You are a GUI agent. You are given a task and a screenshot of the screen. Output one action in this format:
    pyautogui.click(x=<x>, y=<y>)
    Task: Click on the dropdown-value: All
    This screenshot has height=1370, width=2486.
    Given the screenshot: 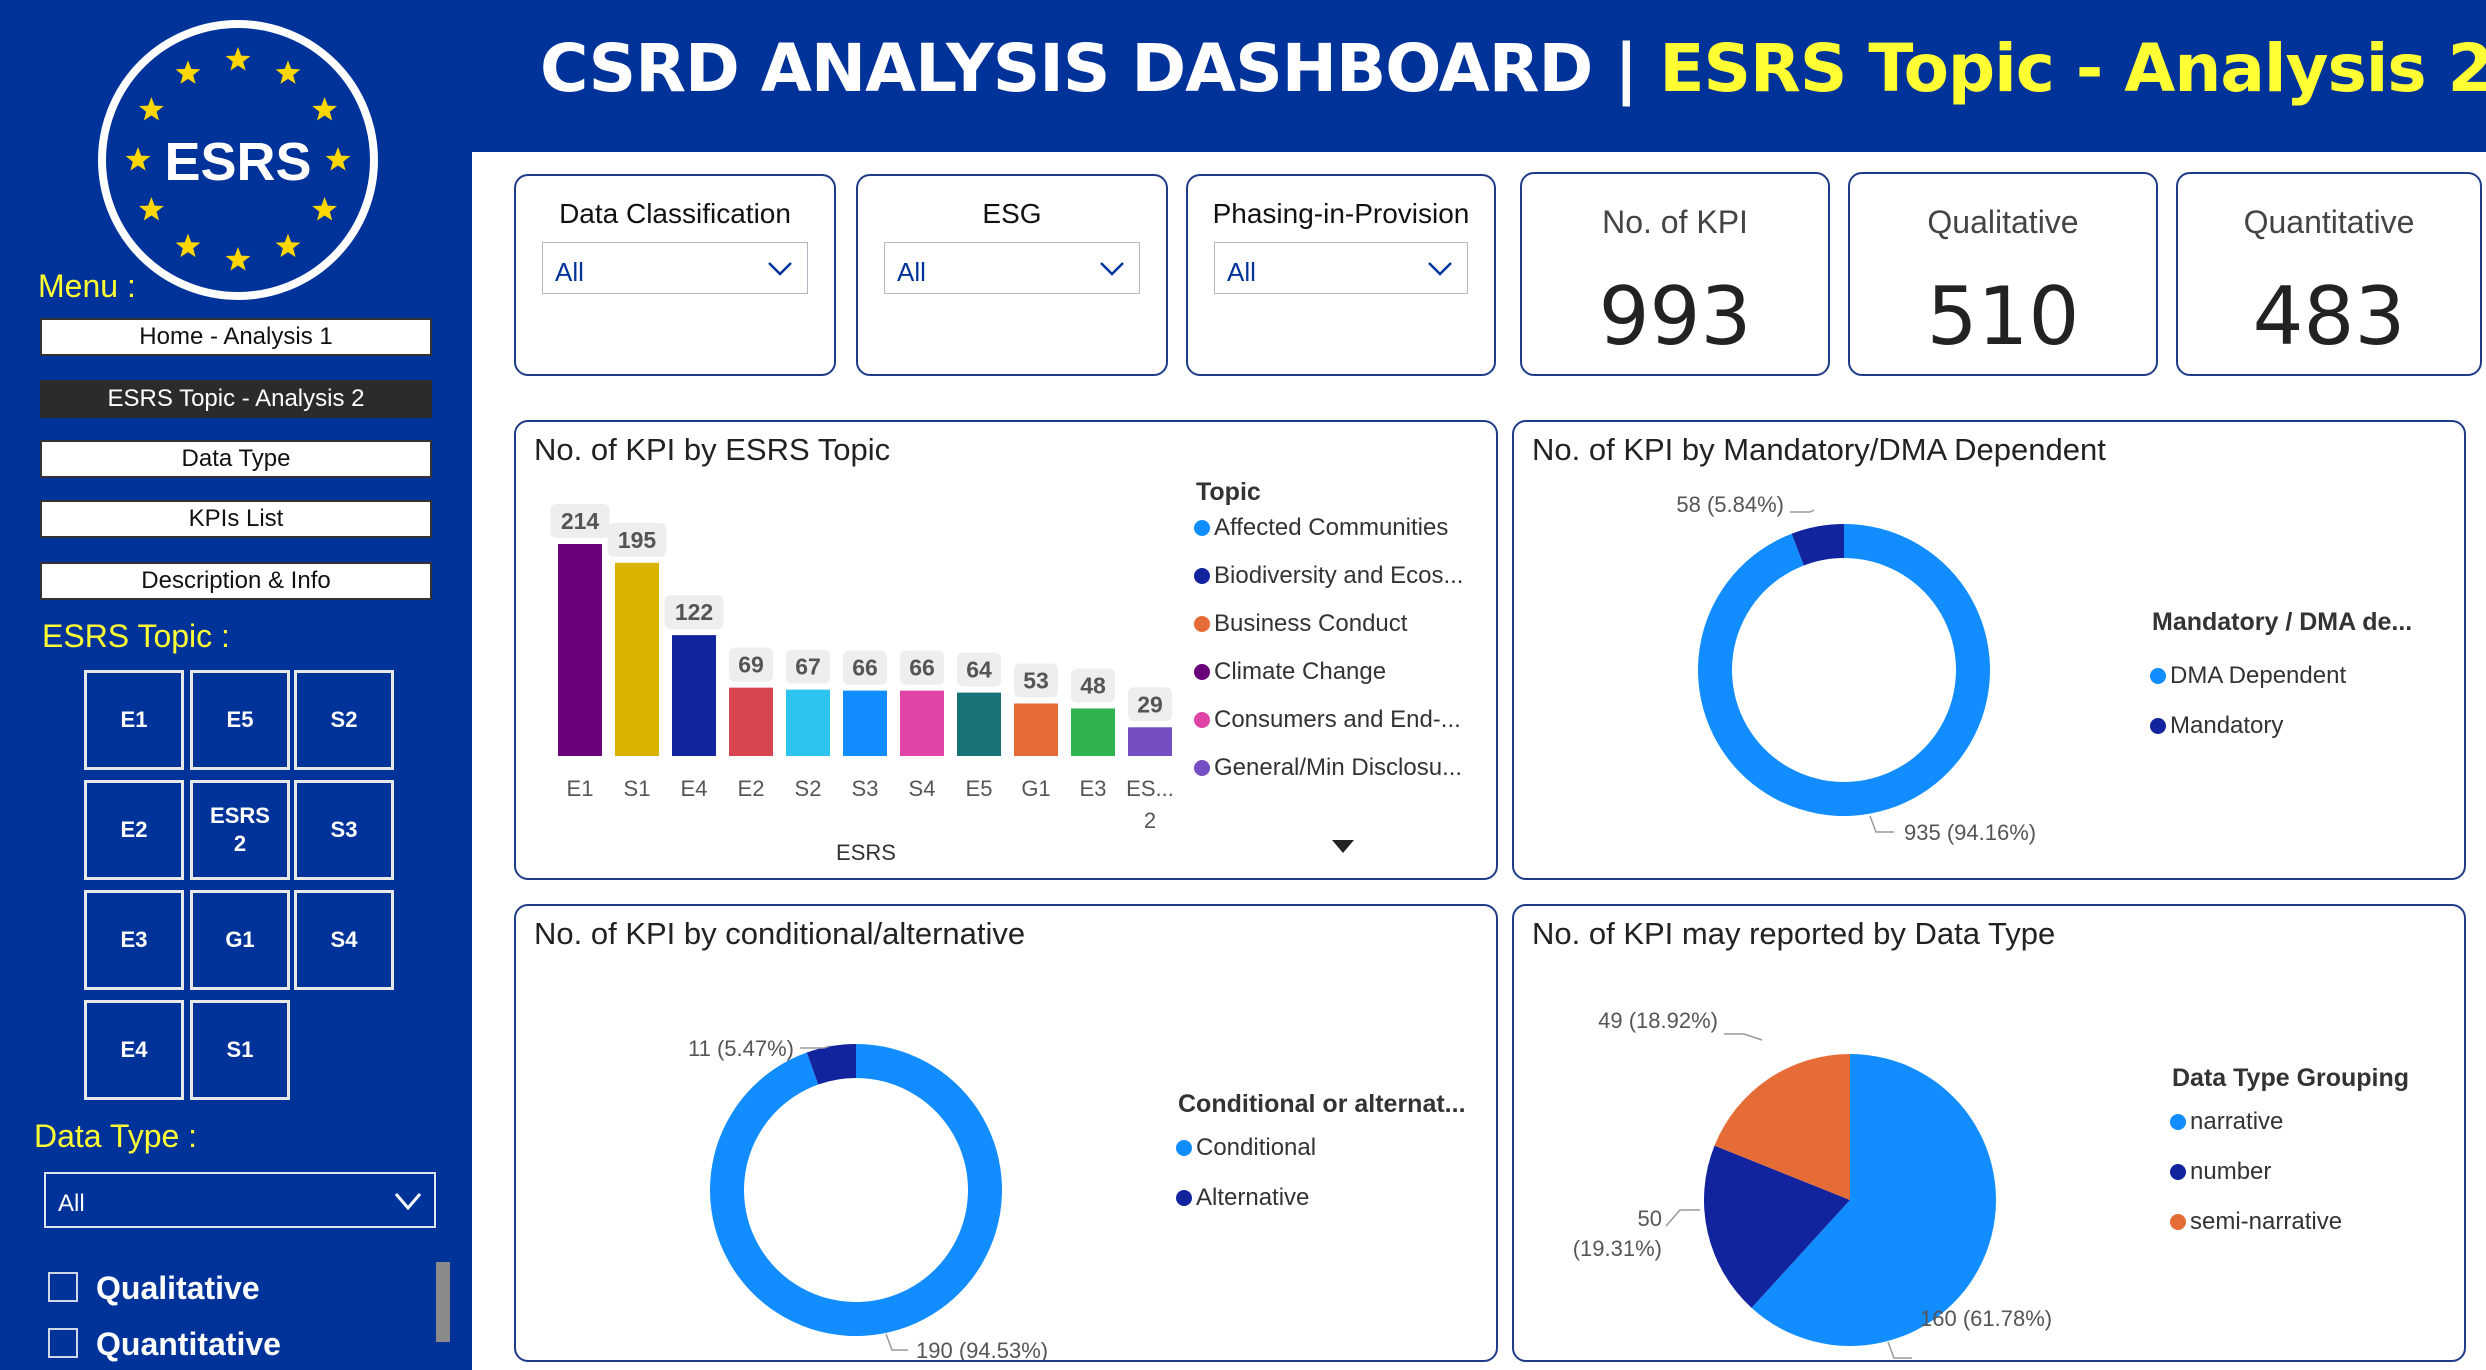 What is the action you would take?
    pyautogui.click(x=569, y=272)
    